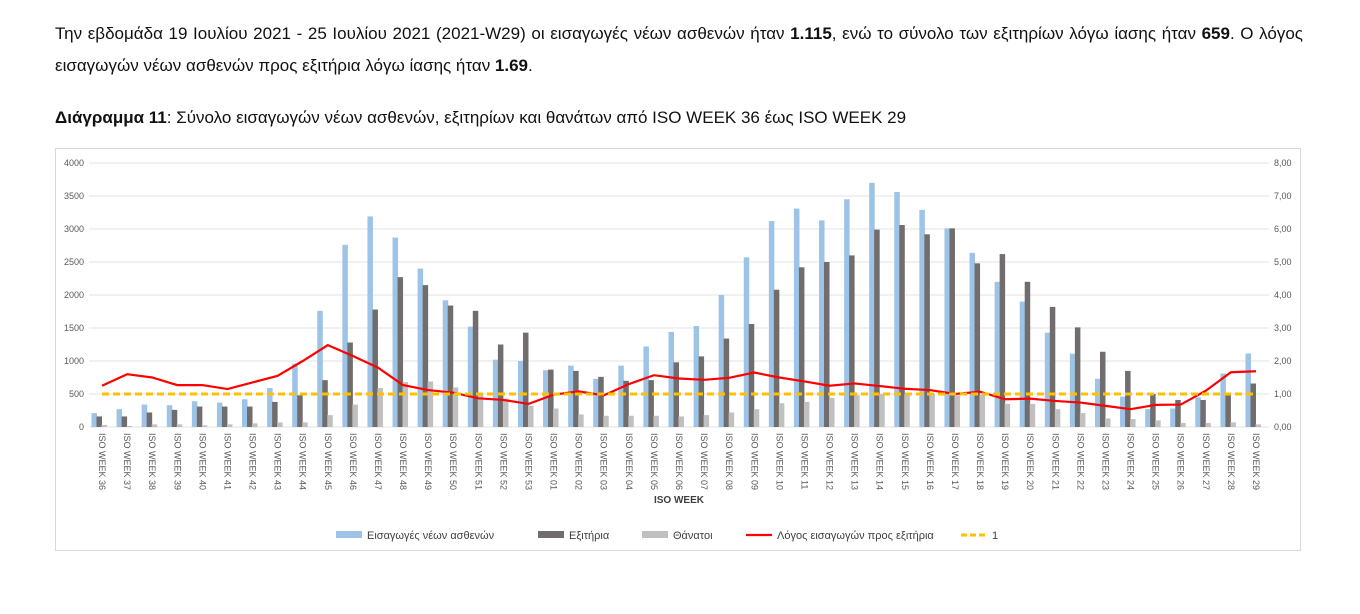  I want to click on x-tick-label: ISO WEEK 03, so click(604, 461).